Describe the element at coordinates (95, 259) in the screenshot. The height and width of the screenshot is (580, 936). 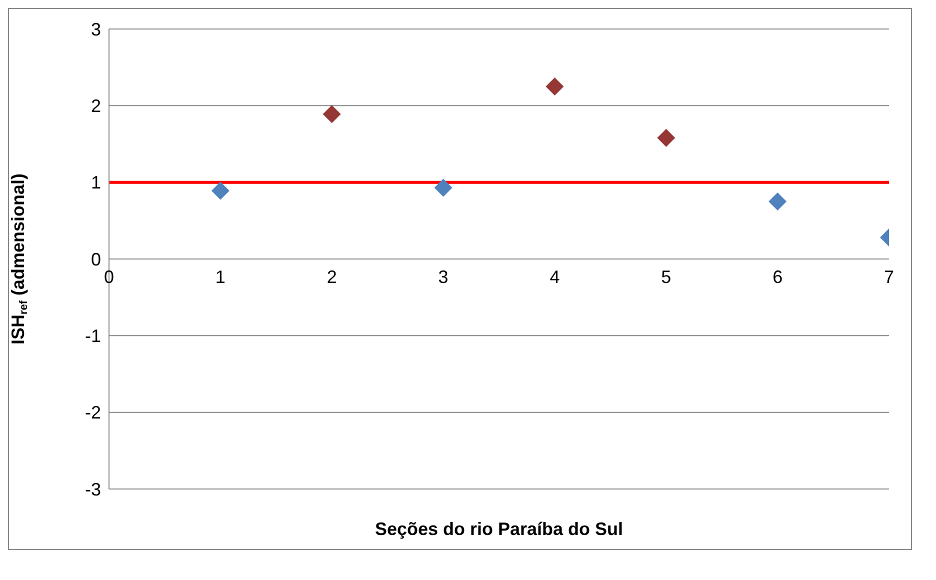
I see `y-tick-label: 0` at that location.